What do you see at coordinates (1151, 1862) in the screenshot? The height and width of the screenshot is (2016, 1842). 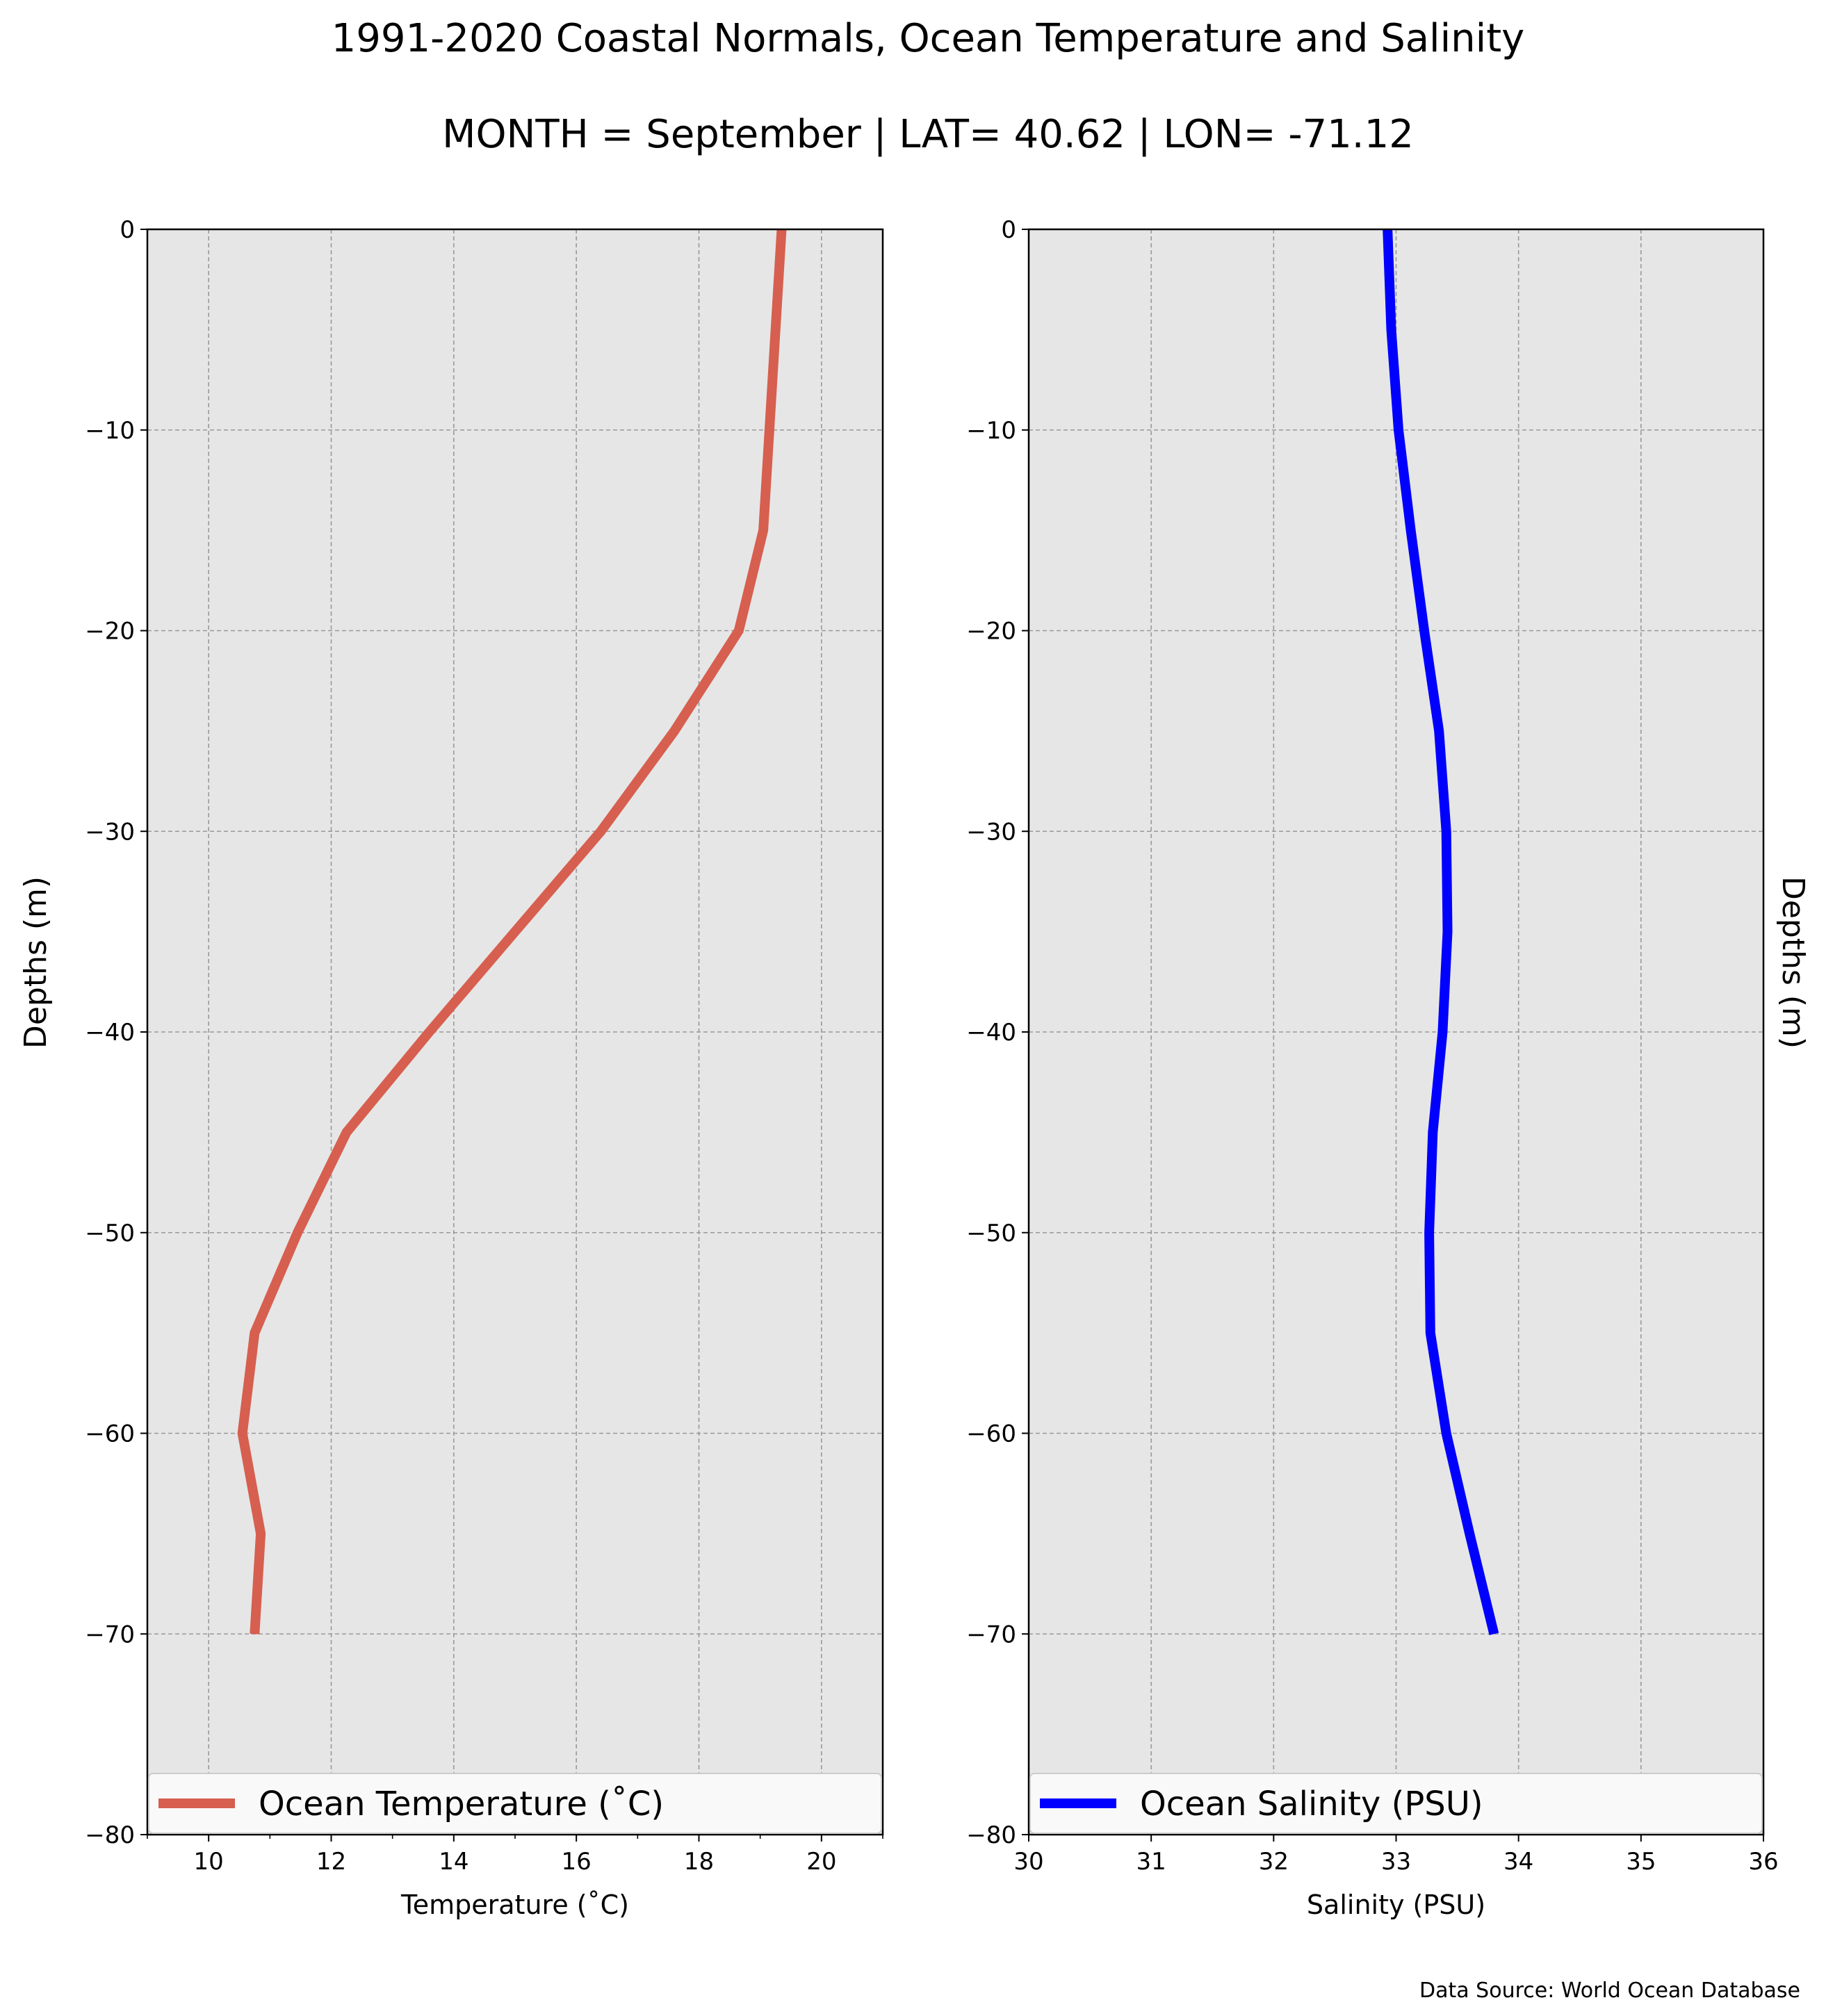 I see `x-tick-label: 31` at bounding box center [1151, 1862].